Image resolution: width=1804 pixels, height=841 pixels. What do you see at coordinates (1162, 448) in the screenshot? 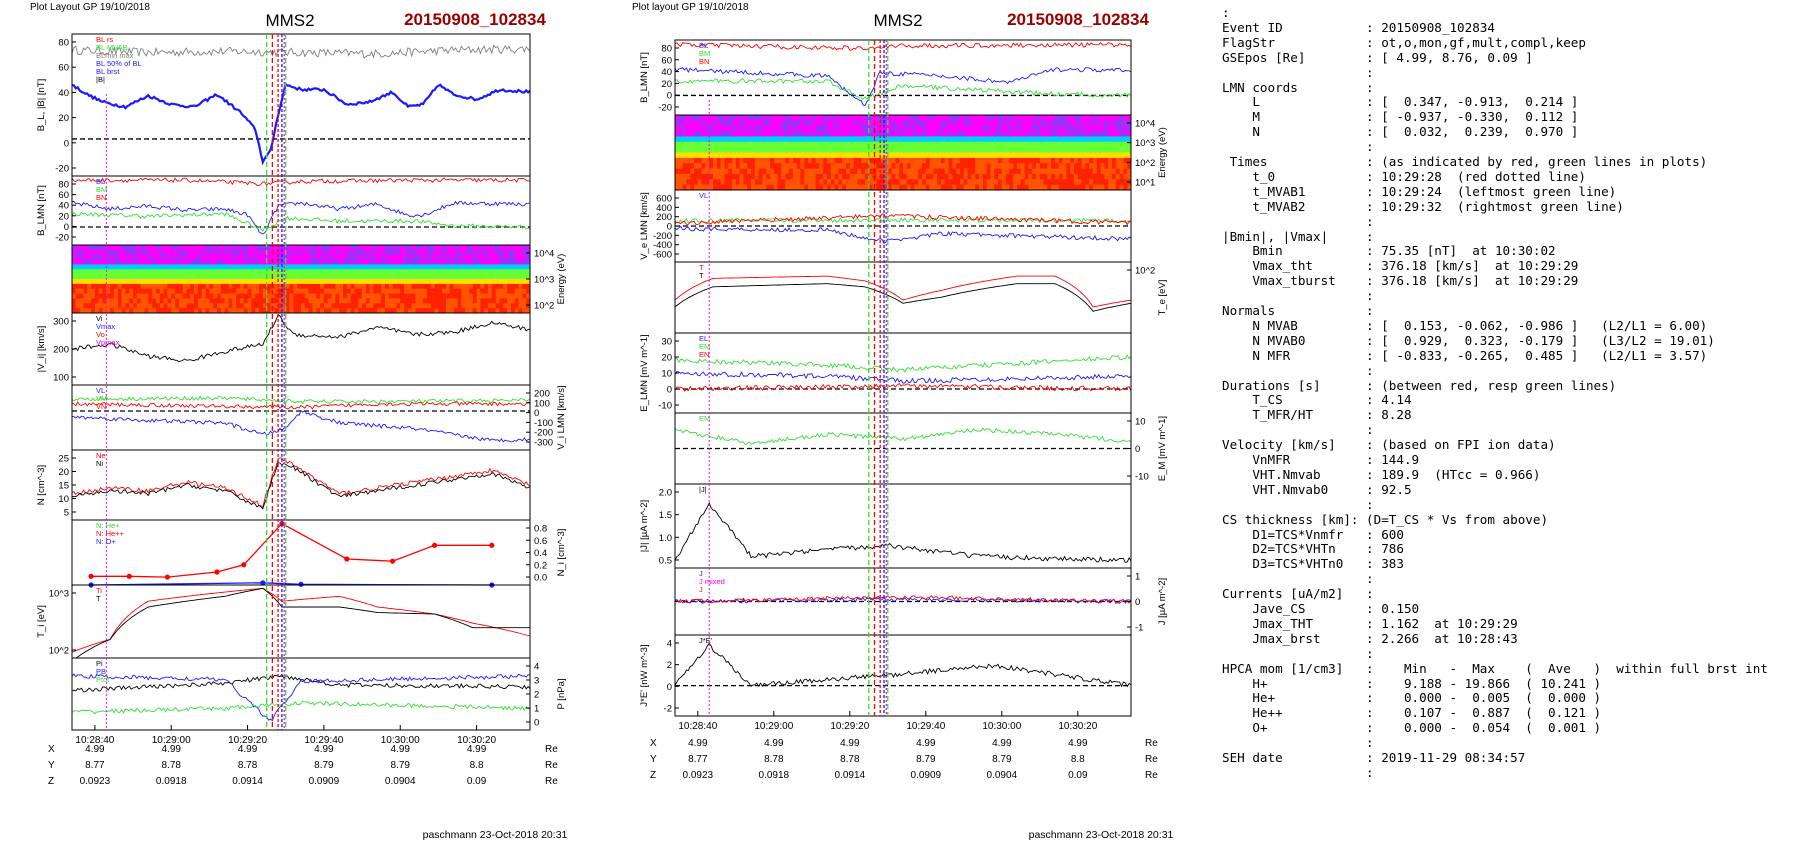
I see `y-axis-label: E_M [mV m^-1]` at bounding box center [1162, 448].